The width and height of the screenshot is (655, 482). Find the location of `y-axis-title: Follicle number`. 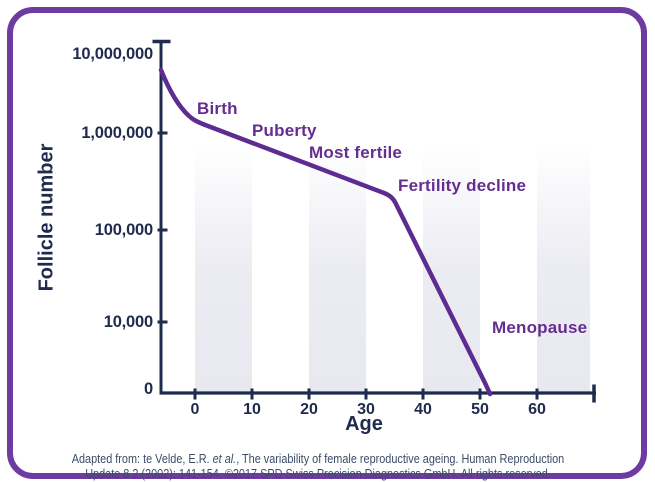

y-axis-title: Follicle number is located at coordinates (46, 217).